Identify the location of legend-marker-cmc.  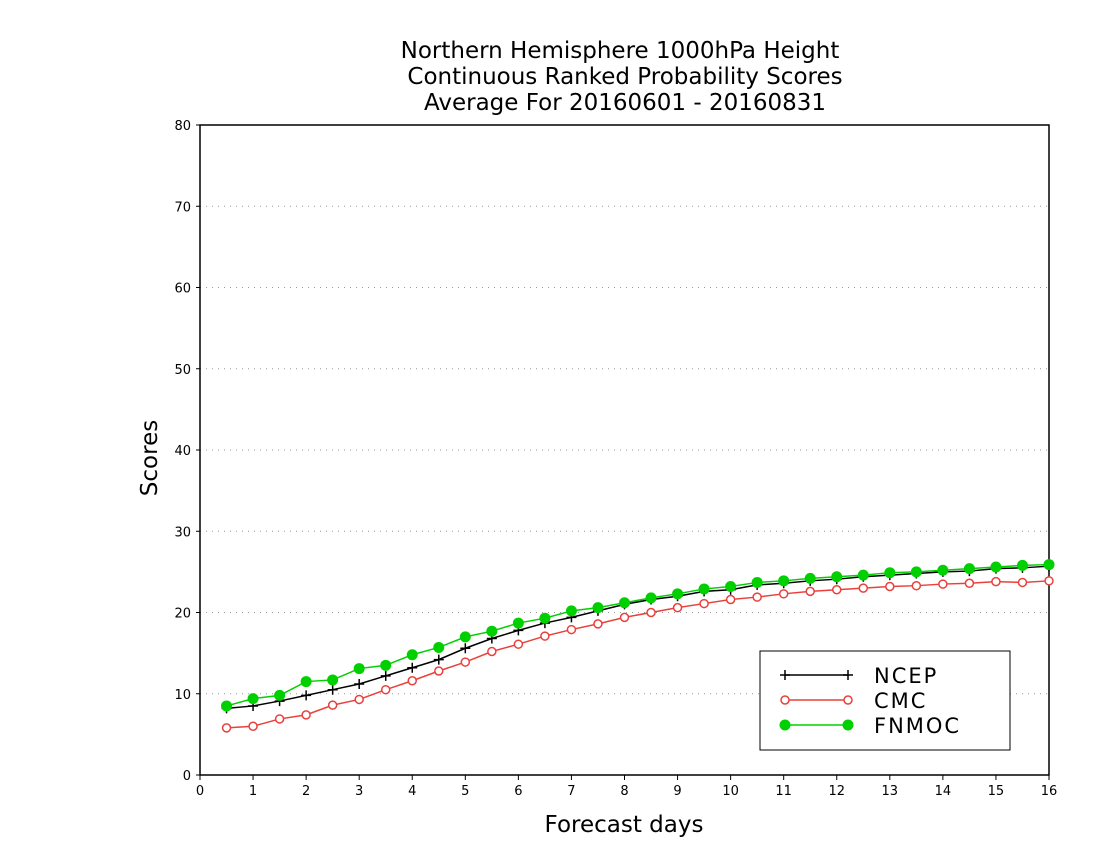
(785, 700).